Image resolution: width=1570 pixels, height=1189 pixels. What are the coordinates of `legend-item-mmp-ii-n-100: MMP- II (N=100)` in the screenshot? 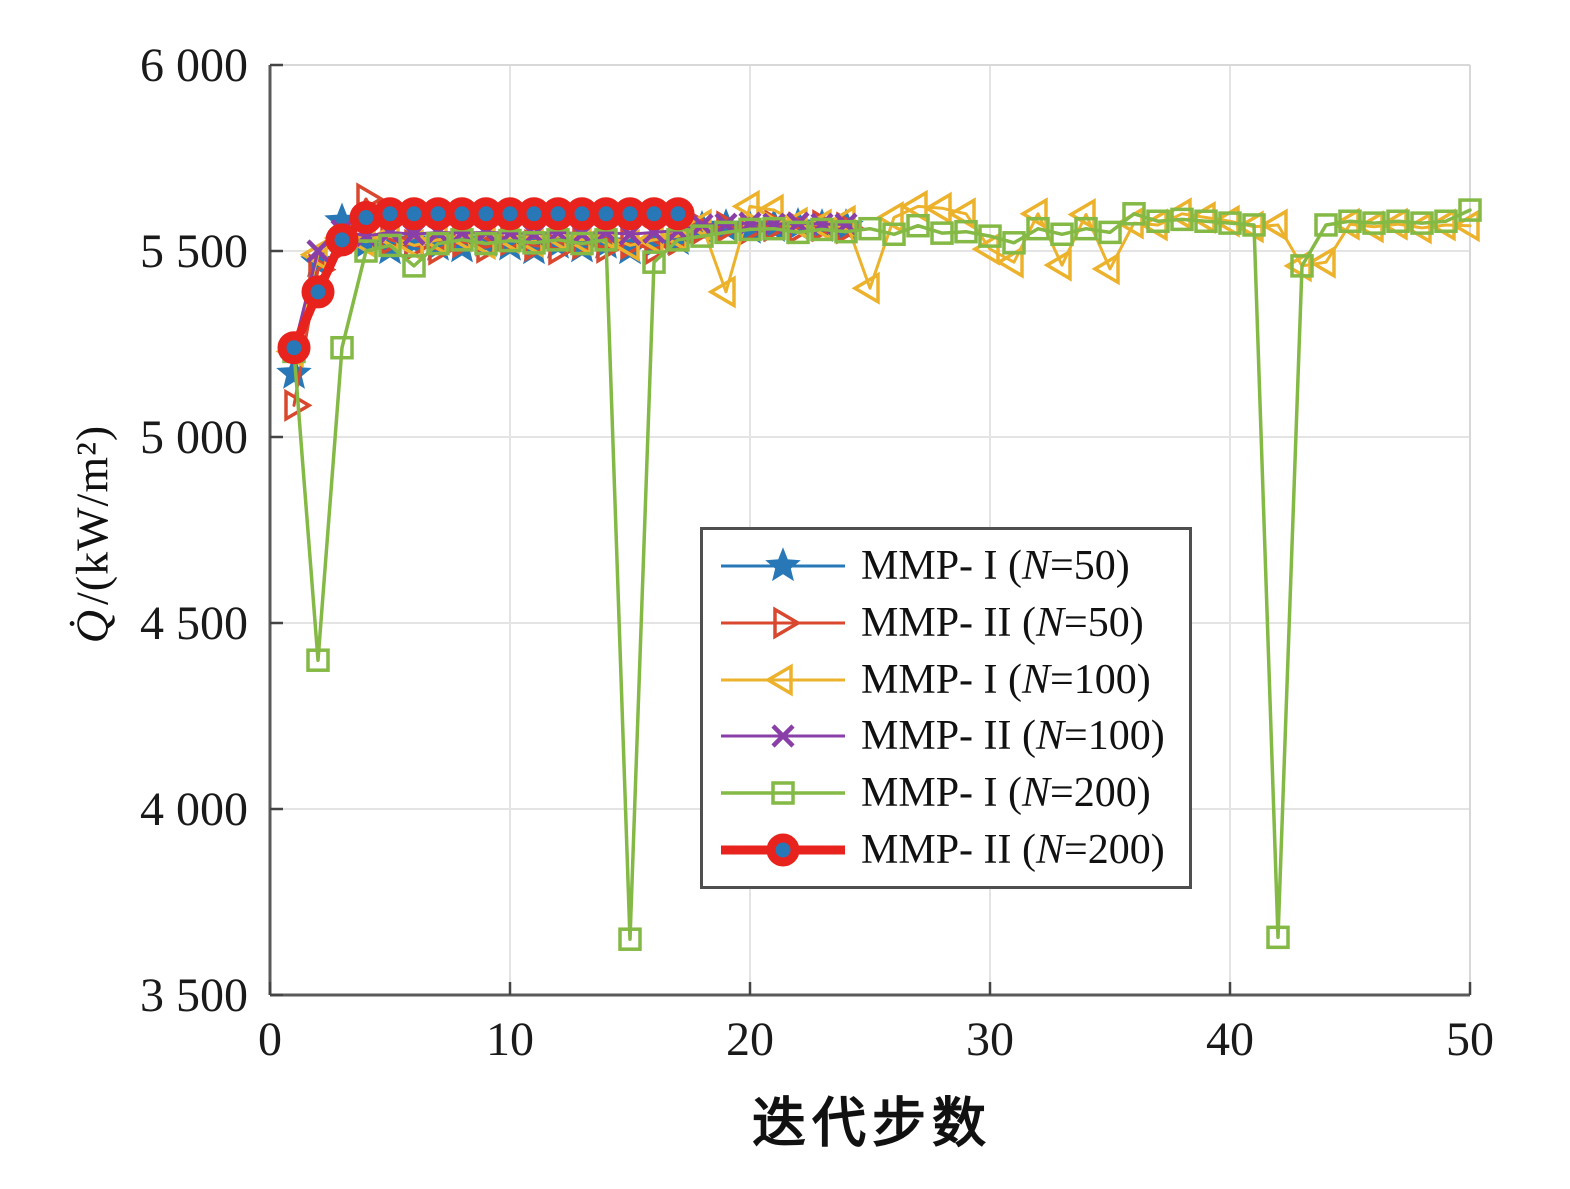 It's located at (949, 736).